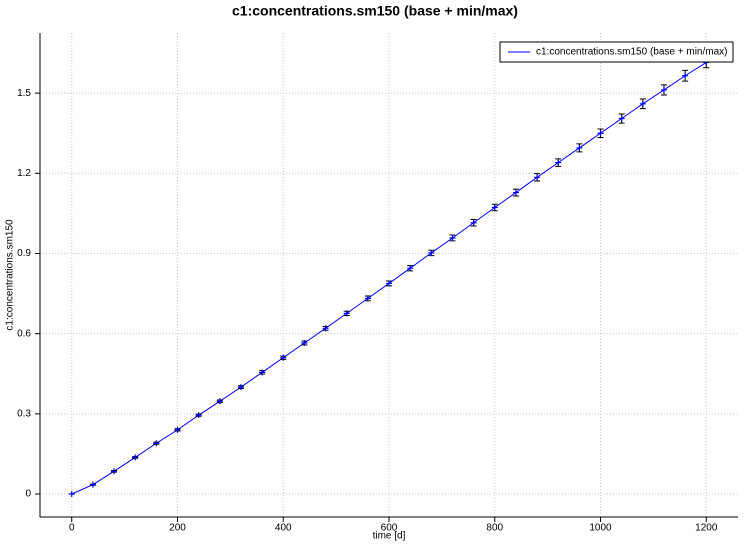 The width and height of the screenshot is (750, 545). Describe the element at coordinates (24, 173) in the screenshot. I see `y-tick-label: 1.2` at that location.